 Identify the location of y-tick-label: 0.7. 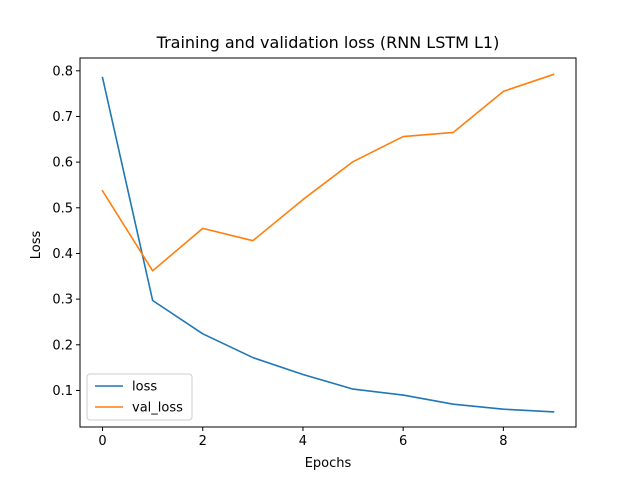
(62, 117).